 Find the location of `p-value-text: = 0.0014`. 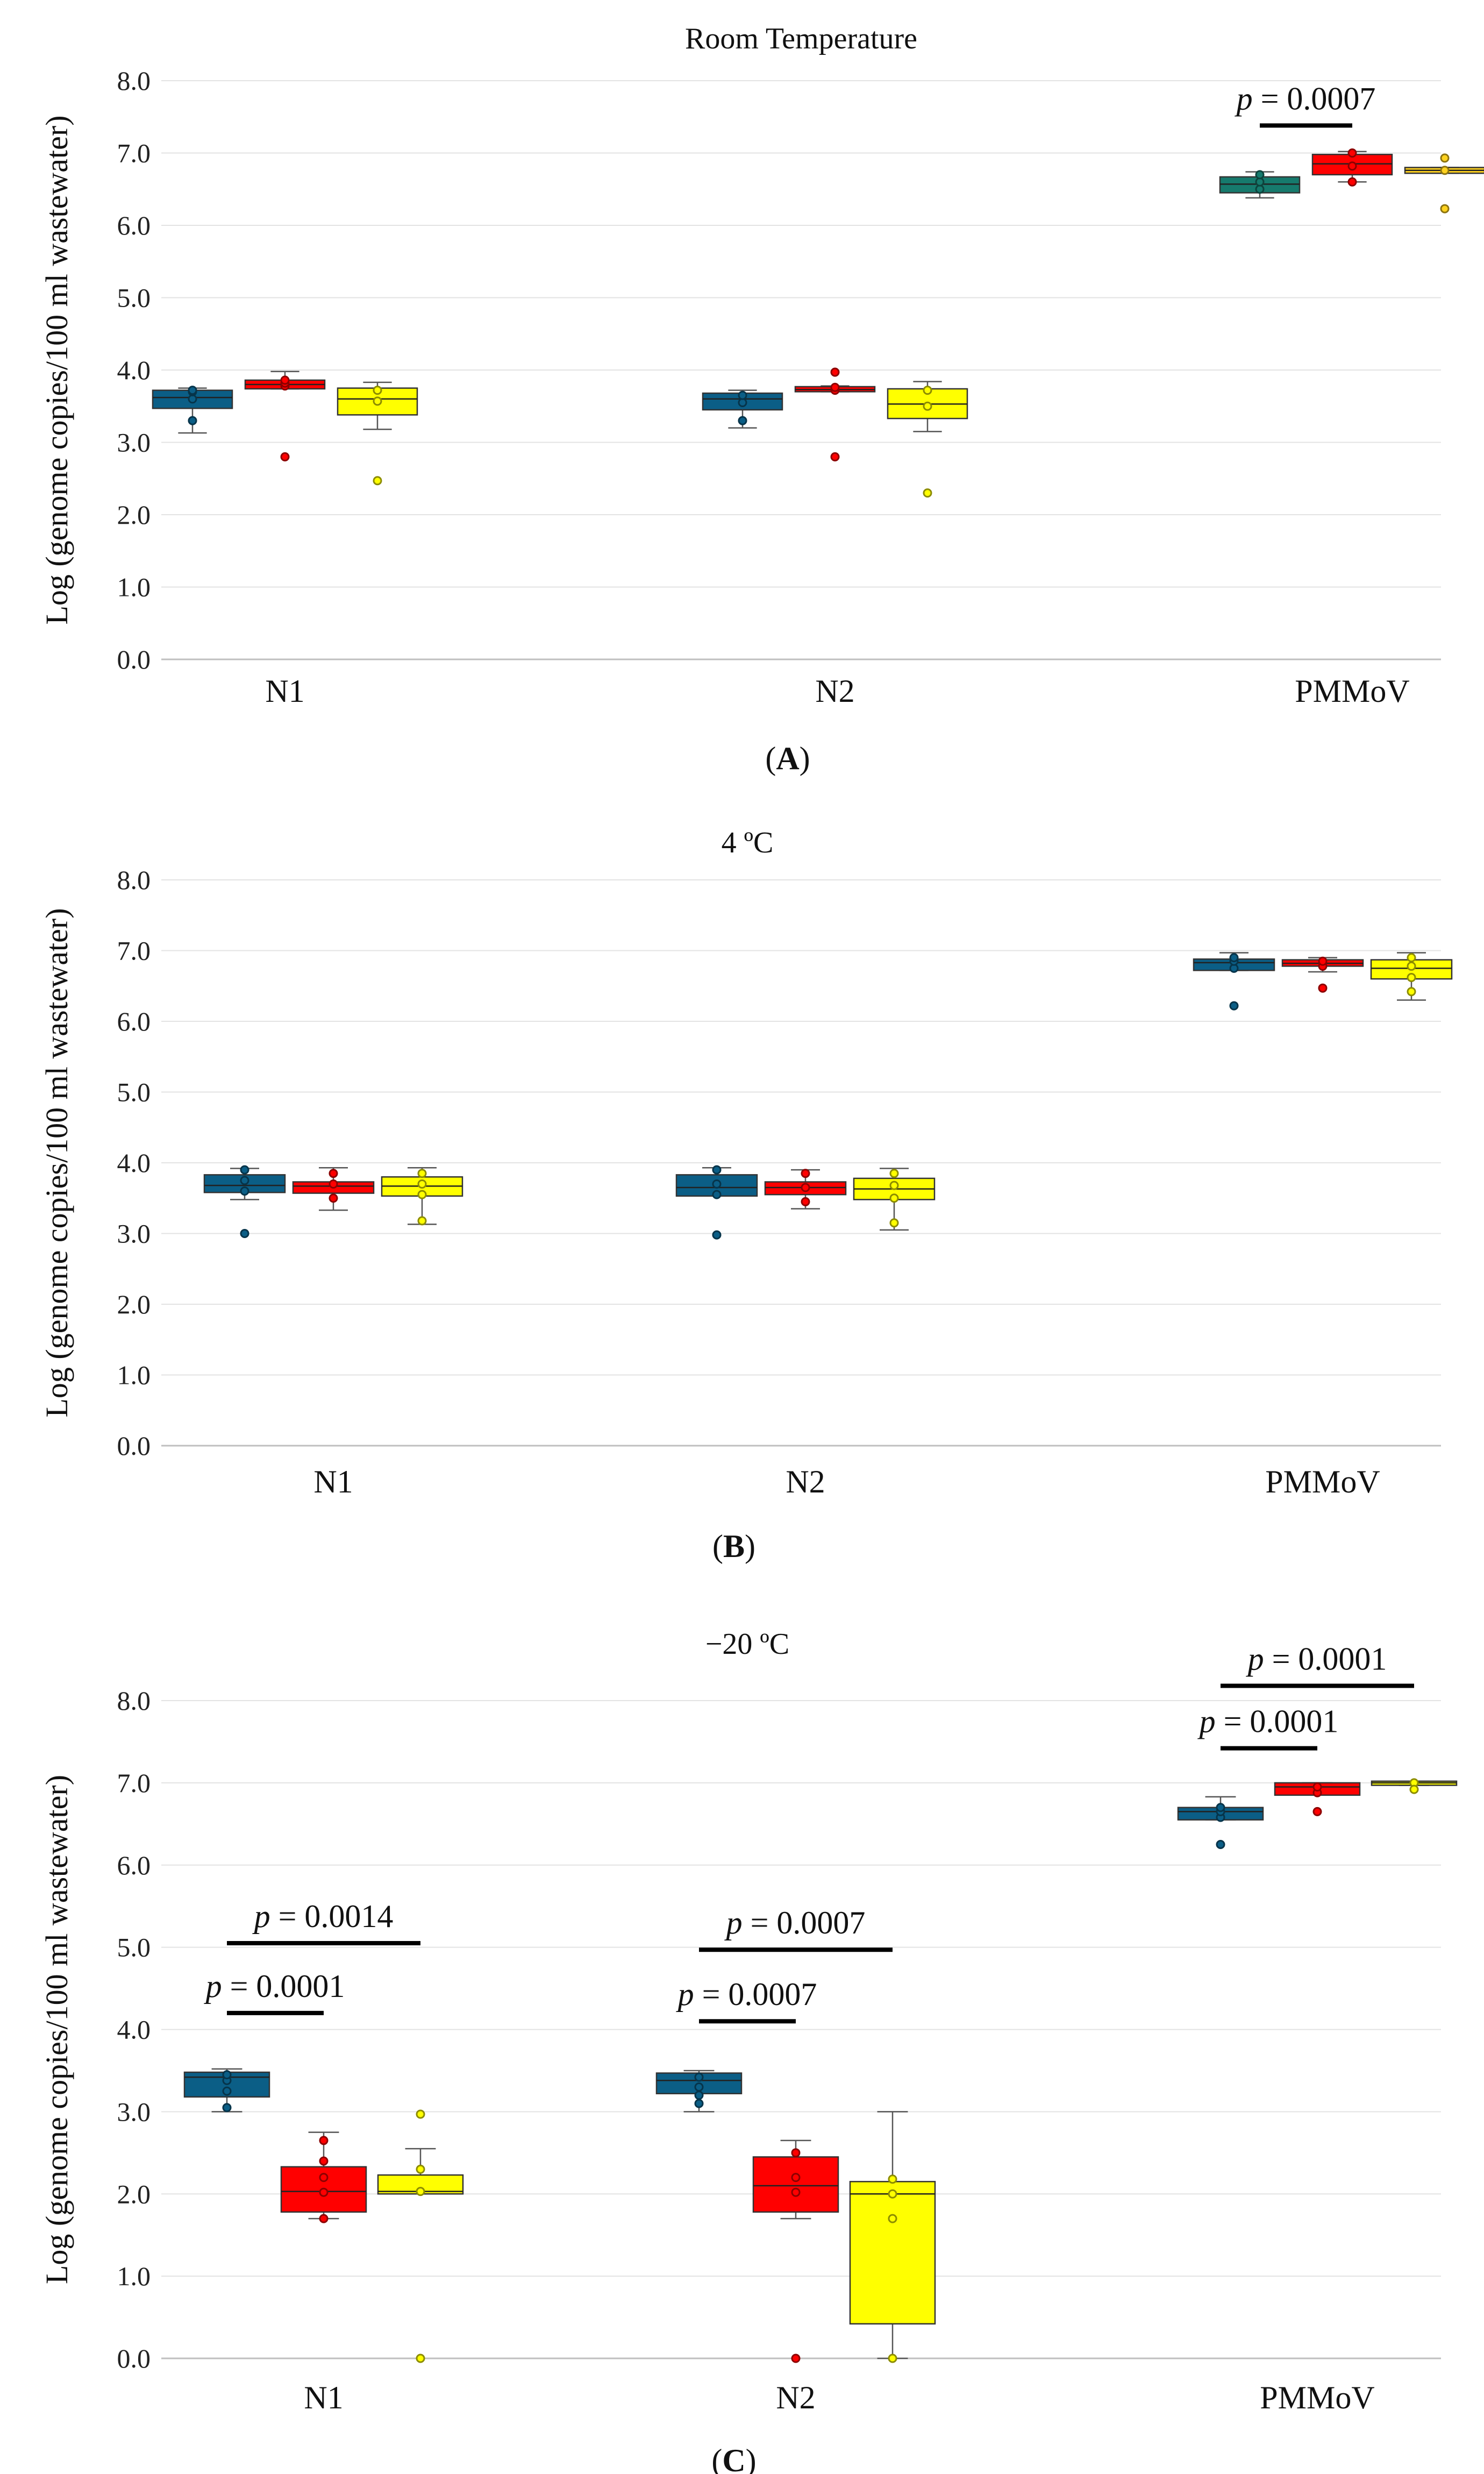

p-value-text: = 0.0014 is located at coordinates (332, 1917).